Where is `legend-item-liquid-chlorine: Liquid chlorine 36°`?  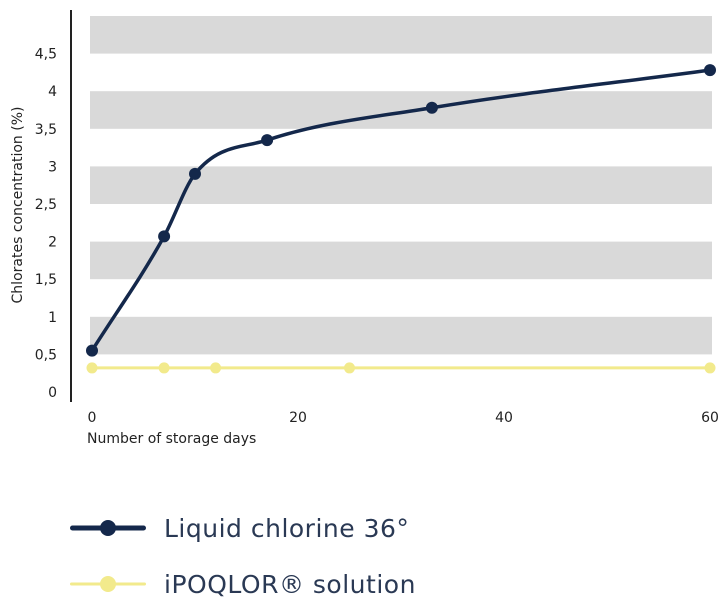 legend-item-liquid-chlorine: Liquid chlorine 36° is located at coordinates (243, 528).